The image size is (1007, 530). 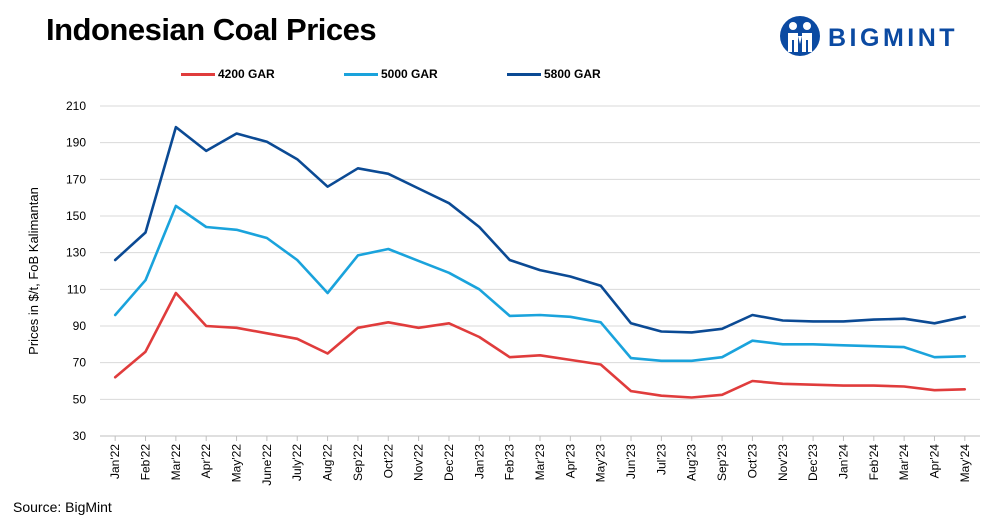 What do you see at coordinates (80, 436) in the screenshot?
I see `y-tick-label: 30` at bounding box center [80, 436].